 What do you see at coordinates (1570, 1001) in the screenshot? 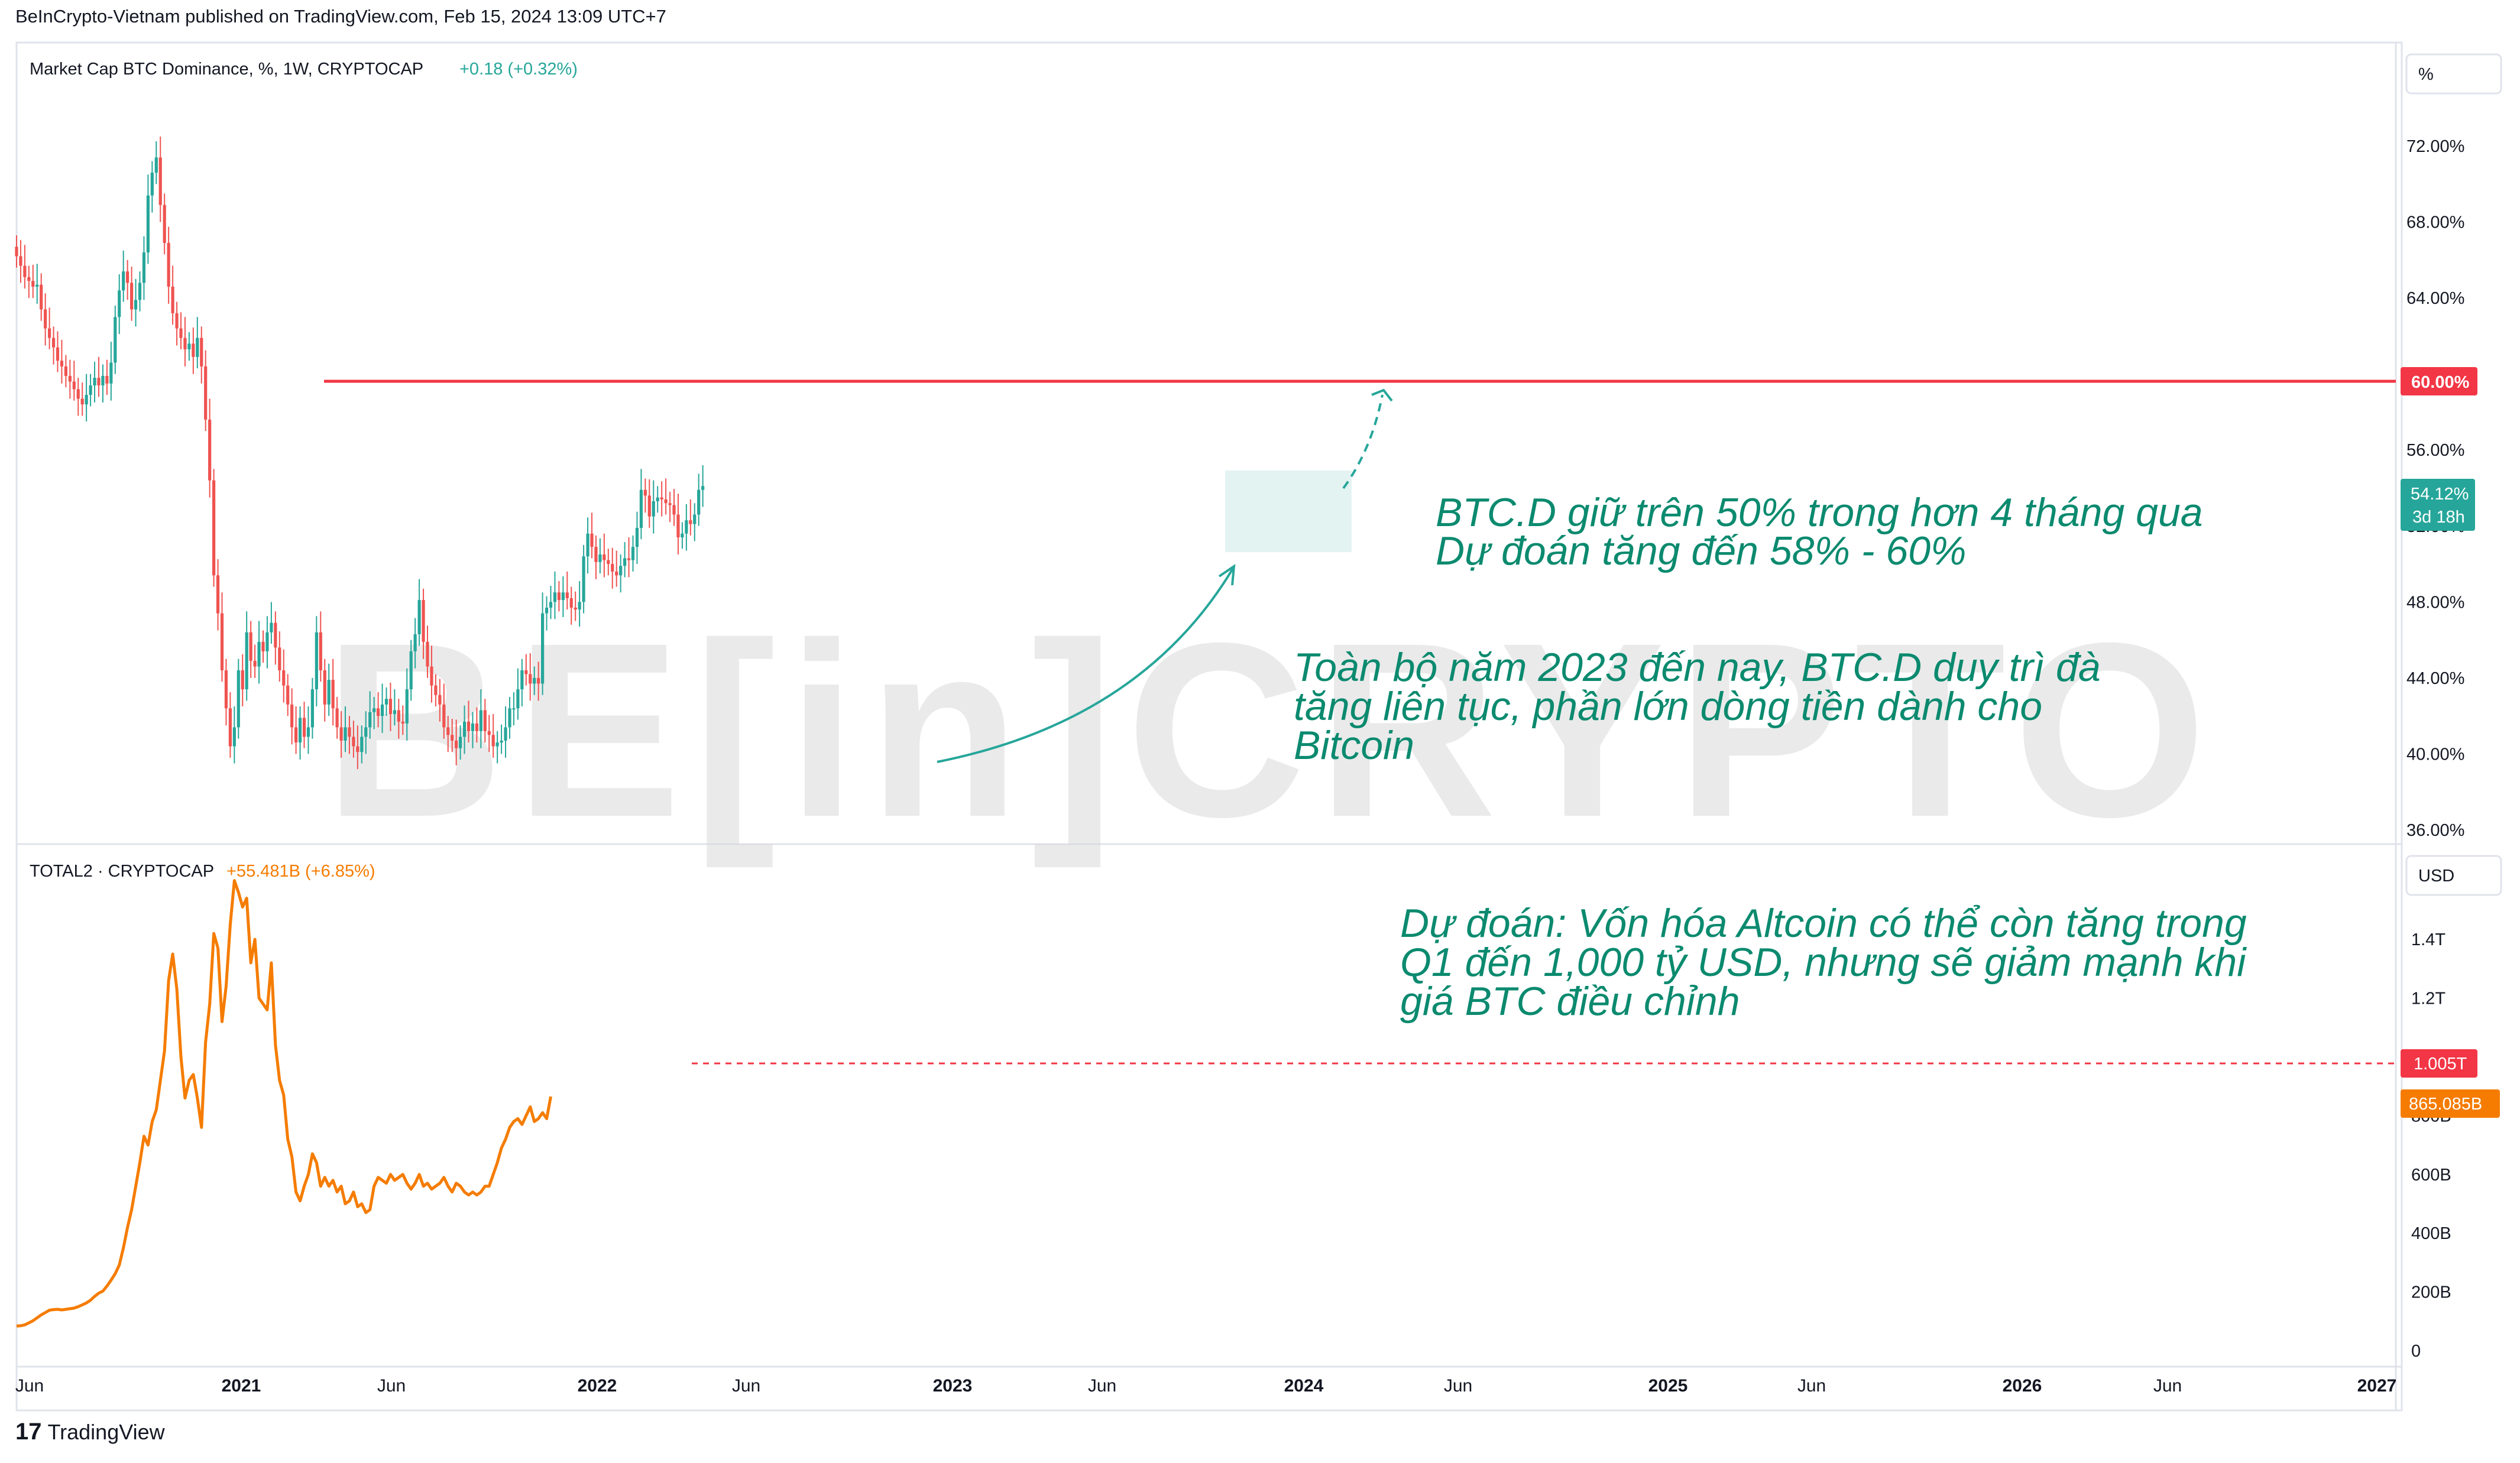
I see `annotation-line: giá BTC điều chỉnh` at bounding box center [1570, 1001].